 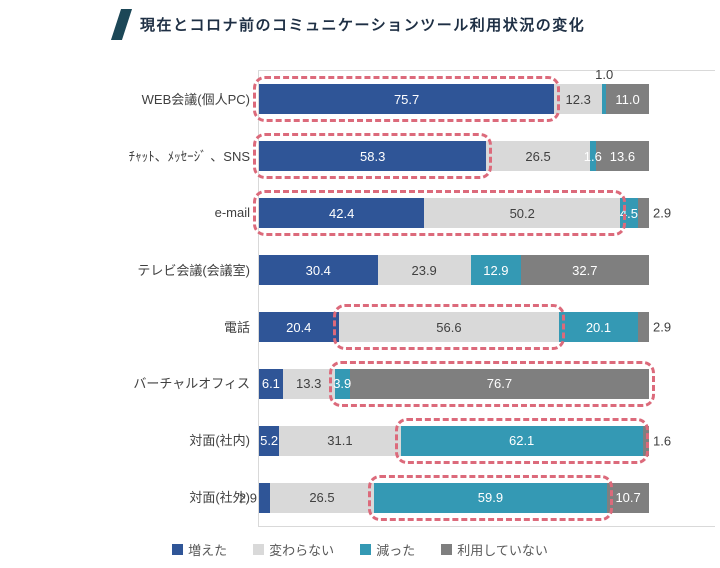 What do you see at coordinates (193, 270) in the screenshot?
I see `category-label: テレビ会議(会議室)` at bounding box center [193, 270].